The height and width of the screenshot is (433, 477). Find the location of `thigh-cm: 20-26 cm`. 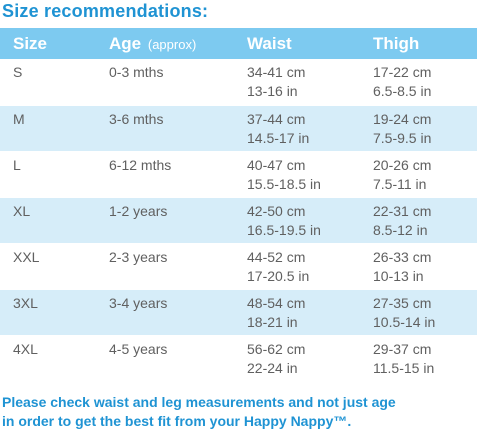

thigh-cm: 20-26 cm is located at coordinates (402, 164).